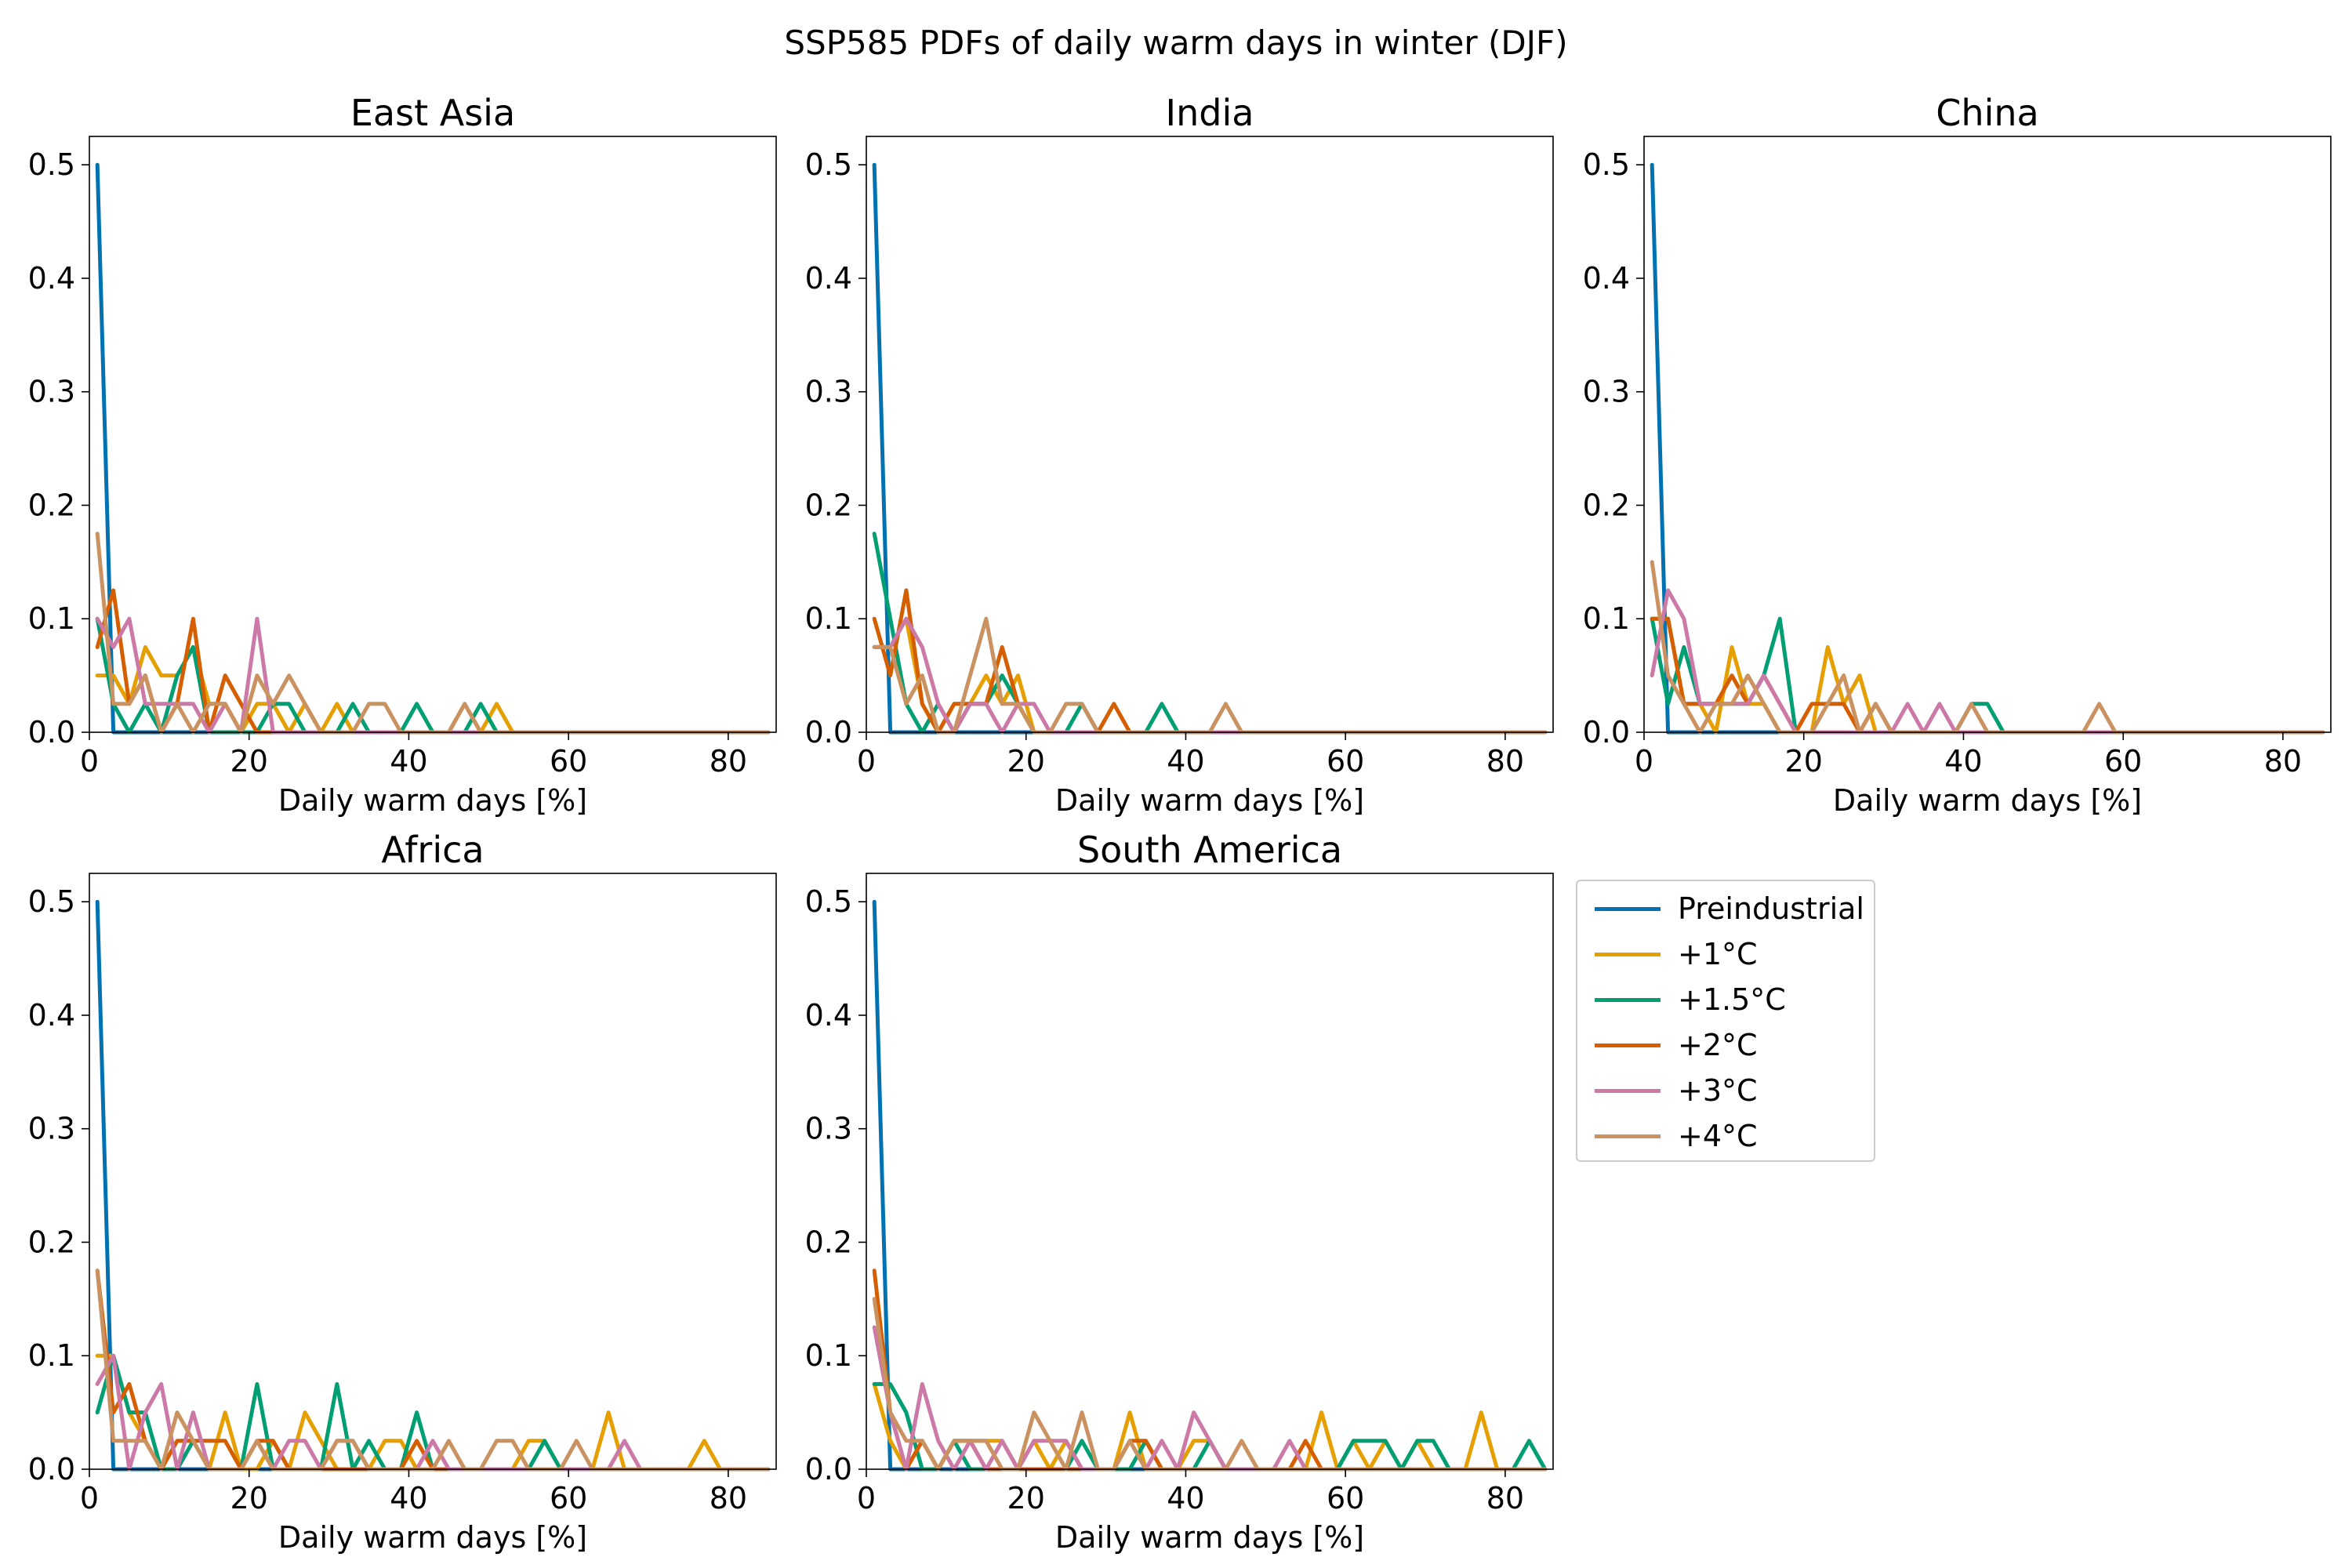  Describe the element at coordinates (433, 850) in the screenshot. I see `panel-title: Africa` at that location.